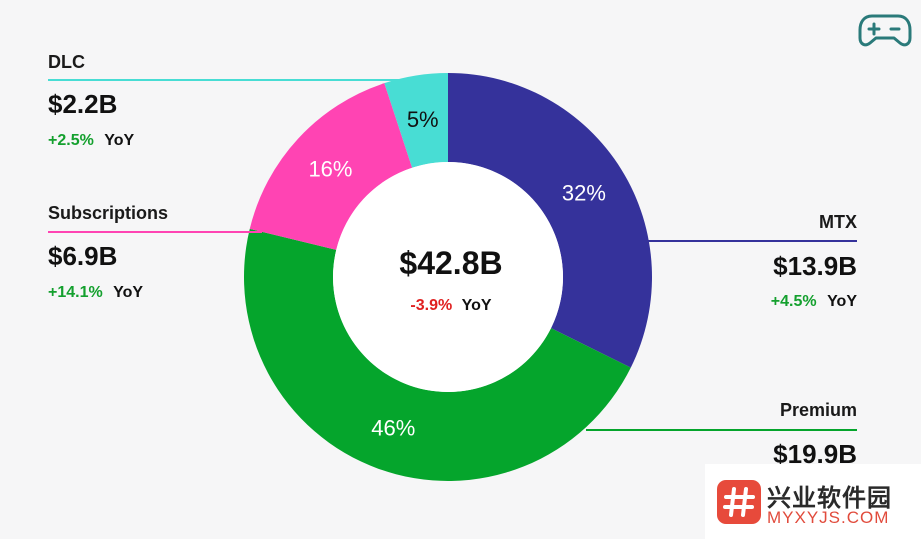  I want to click on slice-subscriptions, so click(331, 166).